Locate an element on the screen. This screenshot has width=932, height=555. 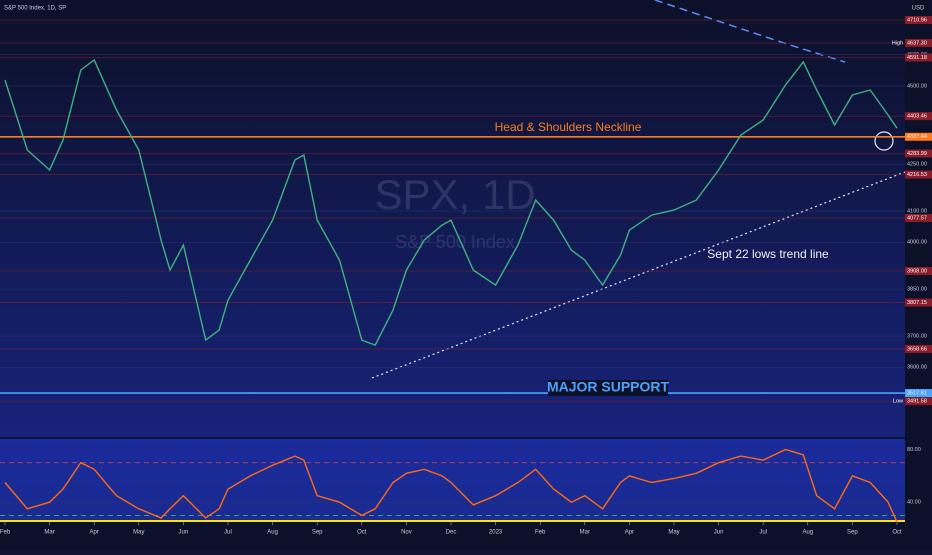
price-tag-label: 3908.00 is located at coordinates (917, 271).